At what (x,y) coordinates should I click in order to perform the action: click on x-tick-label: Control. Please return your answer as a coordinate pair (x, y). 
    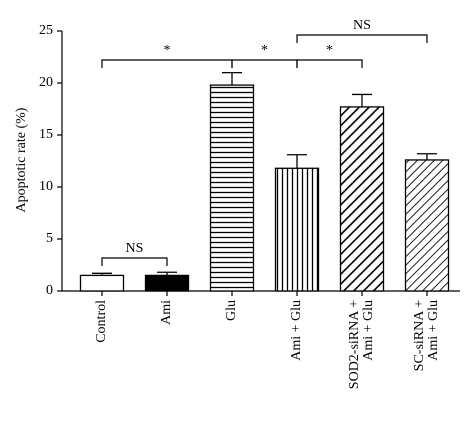
    Looking at the image, I should click on (101, 321).